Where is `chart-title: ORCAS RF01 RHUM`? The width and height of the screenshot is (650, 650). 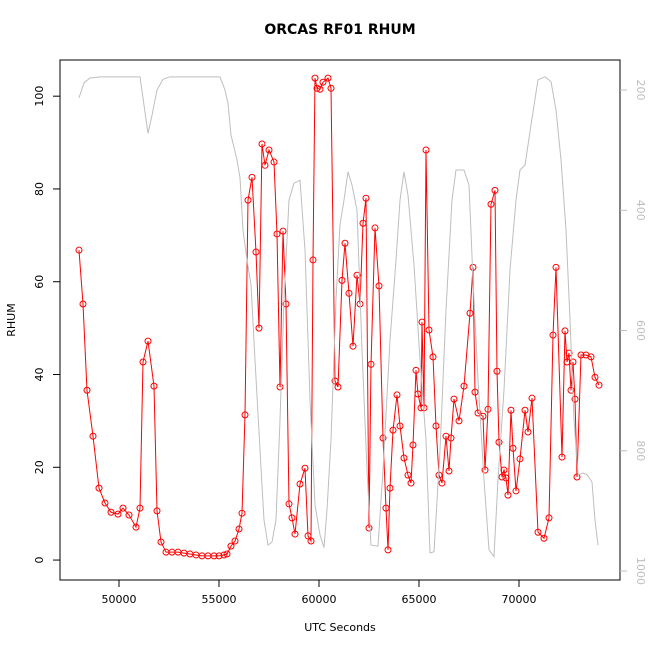 chart-title: ORCAS RF01 RHUM is located at coordinates (339, 30).